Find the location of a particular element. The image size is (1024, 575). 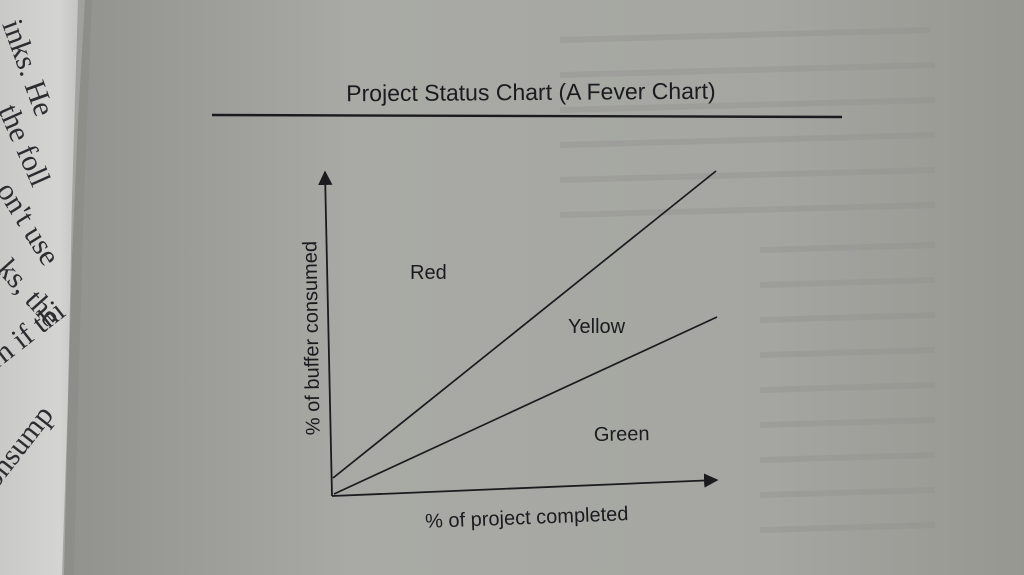

yellow-green-boundary-line is located at coordinates (525, 405).